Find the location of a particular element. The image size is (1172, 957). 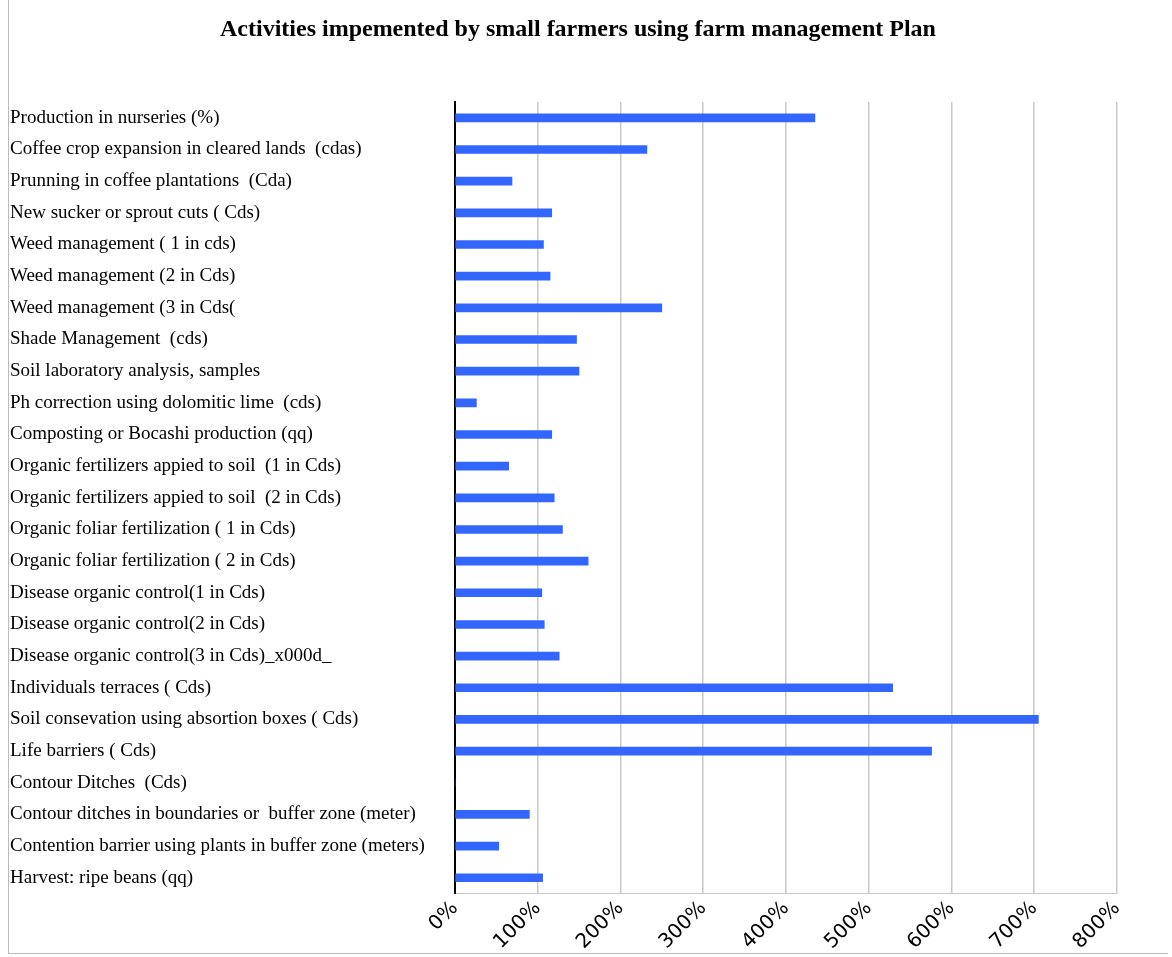

y-tick-label: Organic fertilizers appied to soil (2 in Cds) is located at coordinates (176, 496).